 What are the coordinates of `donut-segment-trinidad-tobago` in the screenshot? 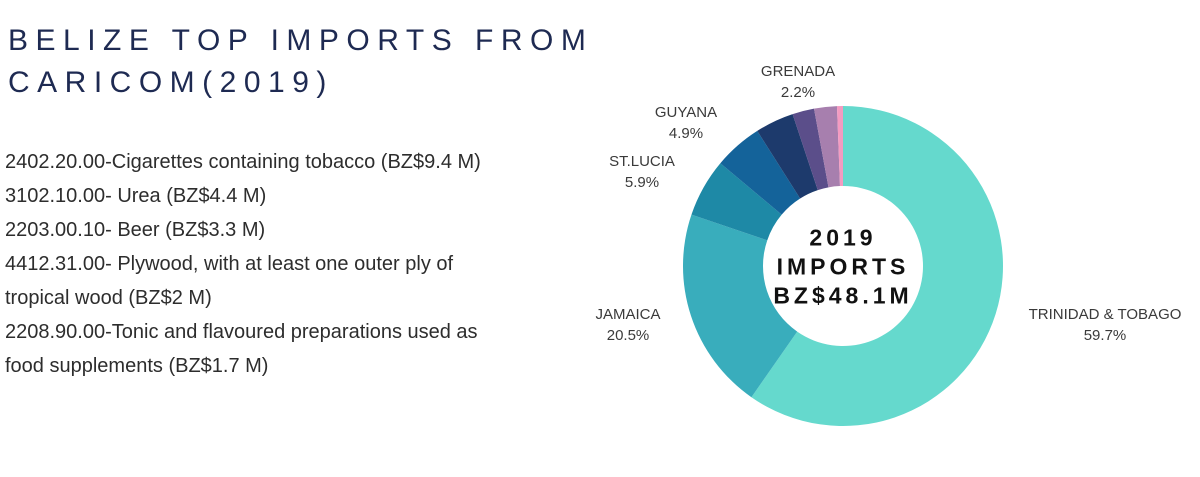 It's located at (877, 266).